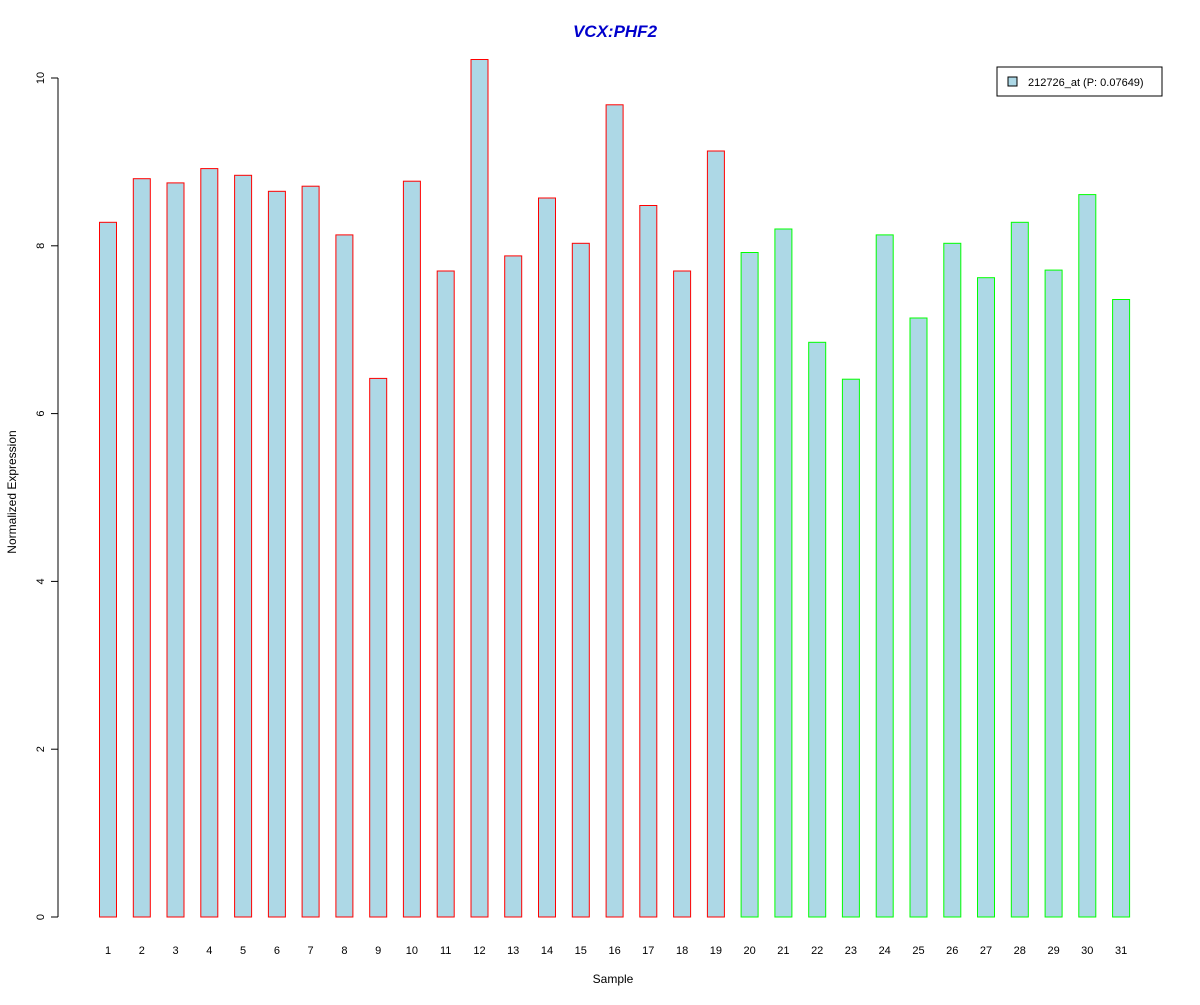  What do you see at coordinates (547, 951) in the screenshot?
I see `x-tick-label: 14` at bounding box center [547, 951].